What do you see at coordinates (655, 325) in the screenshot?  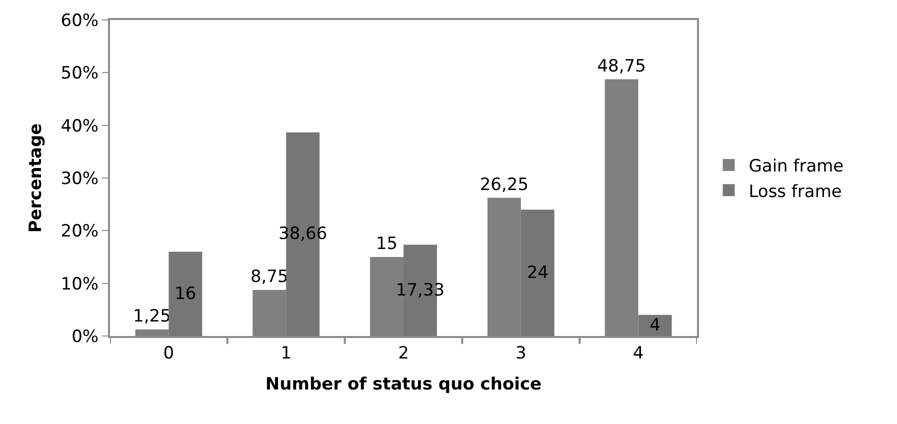 I see `data-label: 4` at bounding box center [655, 325].